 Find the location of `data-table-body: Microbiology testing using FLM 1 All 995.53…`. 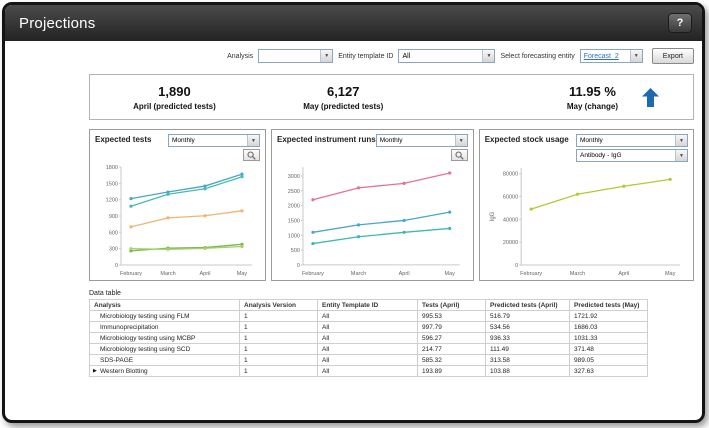

data-table-body: Microbiology testing using FLM 1 All 995.53… is located at coordinates (368, 343).